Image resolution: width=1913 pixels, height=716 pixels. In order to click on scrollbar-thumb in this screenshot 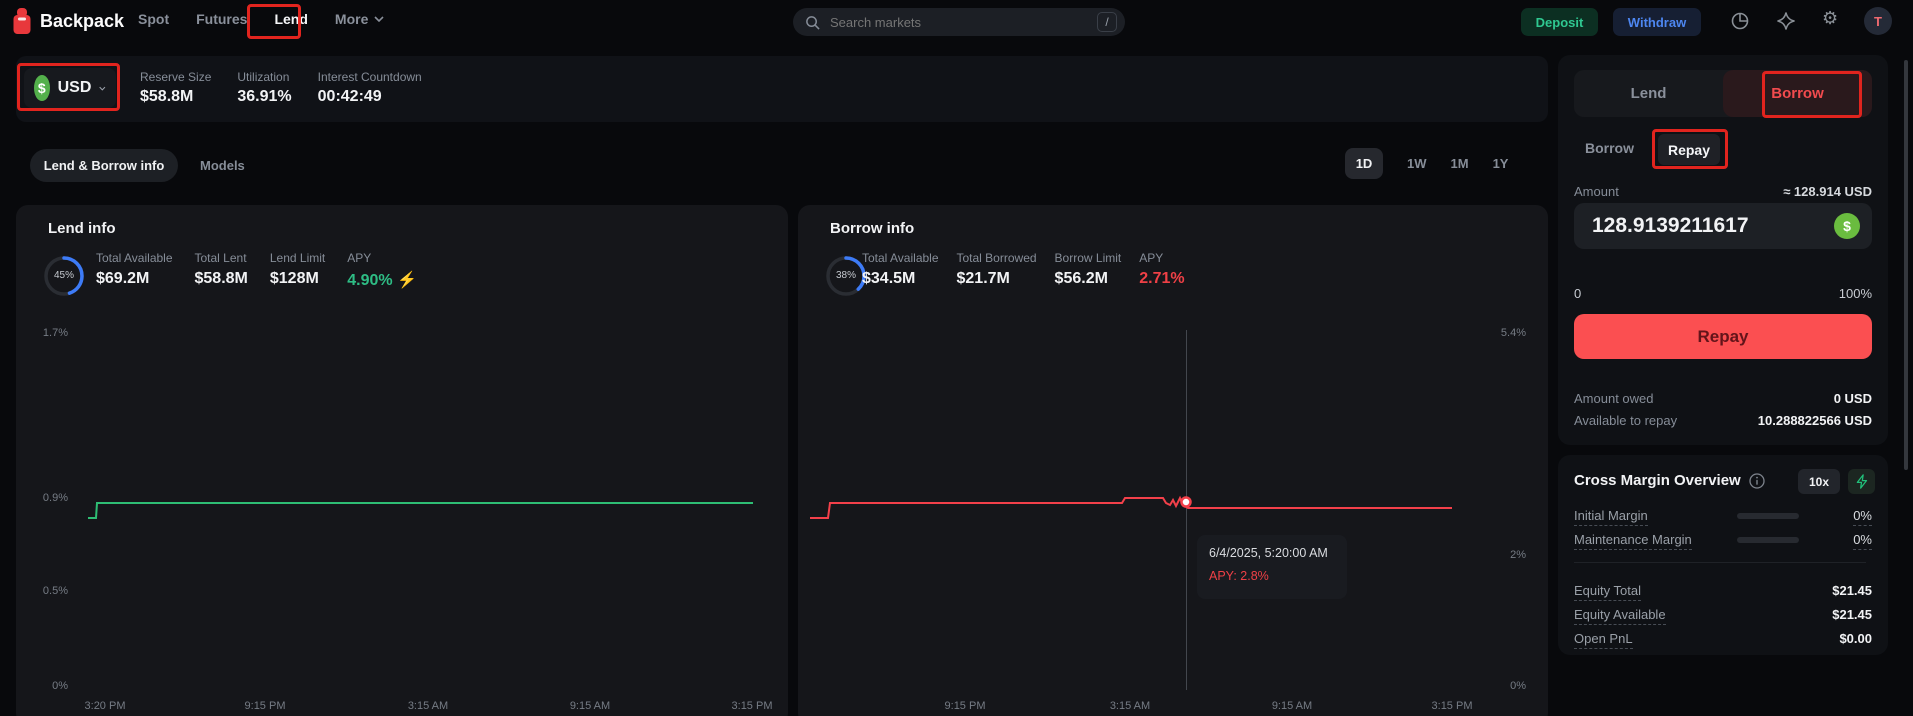, I will do `click(1906, 265)`.